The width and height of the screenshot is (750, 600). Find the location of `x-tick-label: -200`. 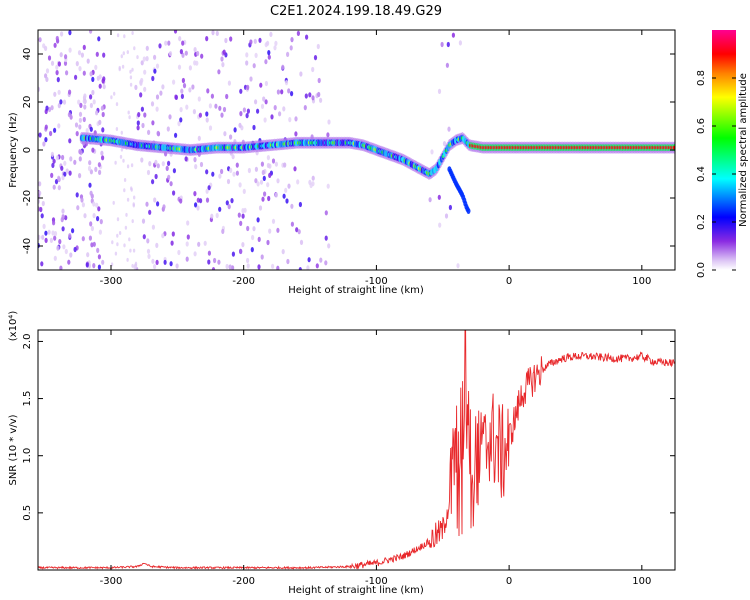

x-tick-label: -200 is located at coordinates (243, 581).